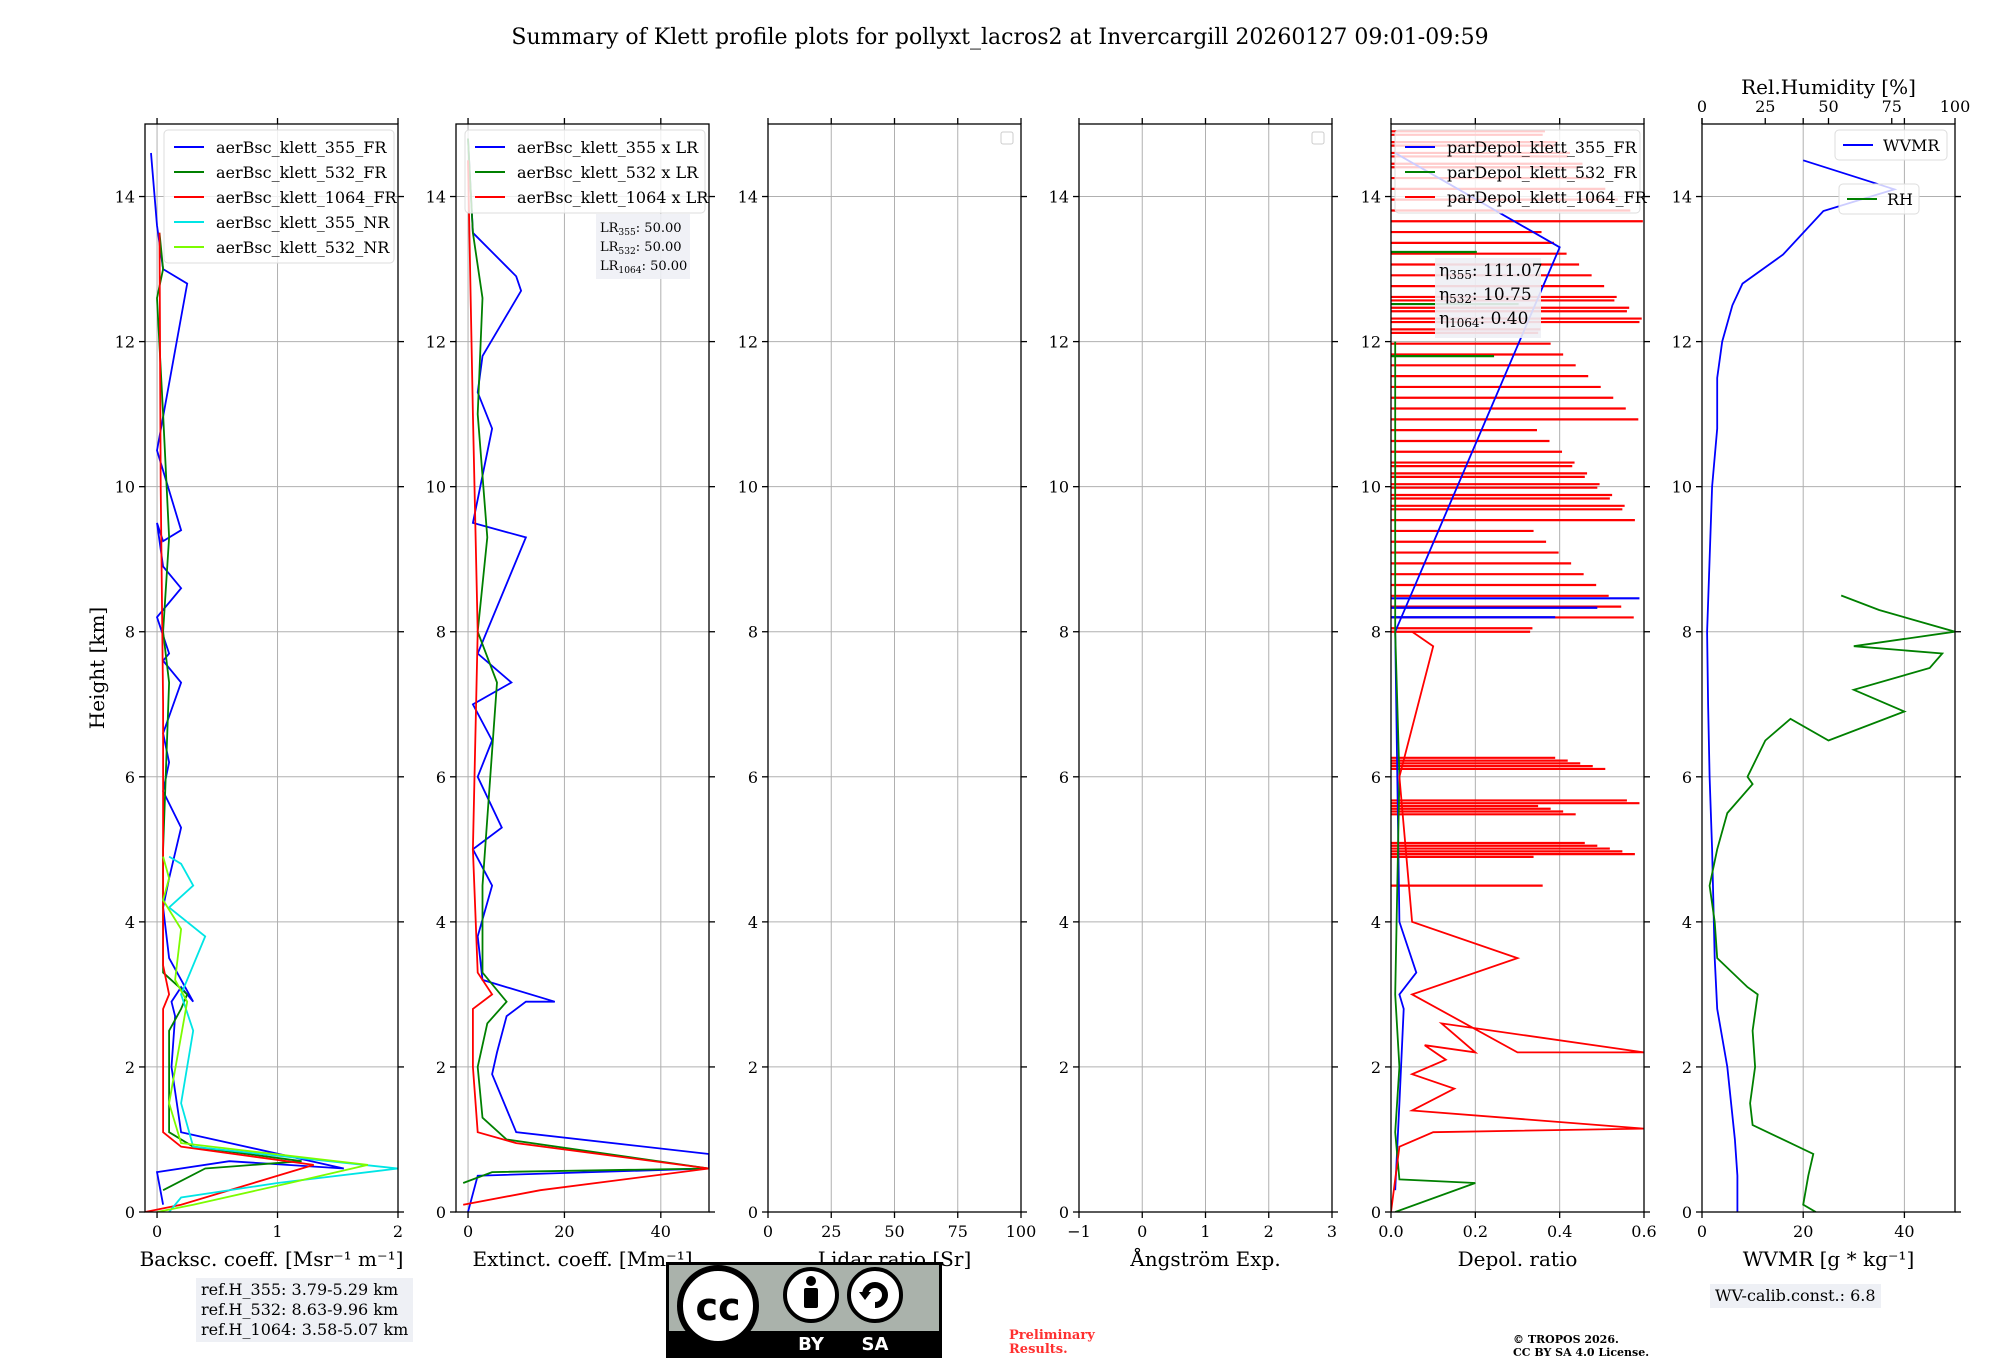  Describe the element at coordinates (300, 1309) in the screenshot. I see `ref-h-532: ref.H_532: 8.63-9.96 km` at that location.